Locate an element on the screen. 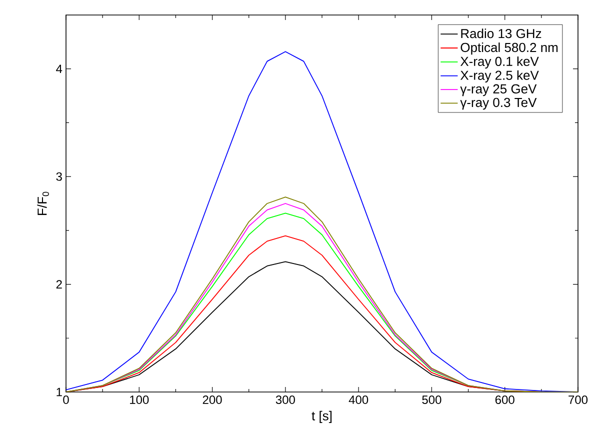 Image resolution: width=603 pixels, height=446 pixels. x-tick-label: 700 is located at coordinates (578, 400).